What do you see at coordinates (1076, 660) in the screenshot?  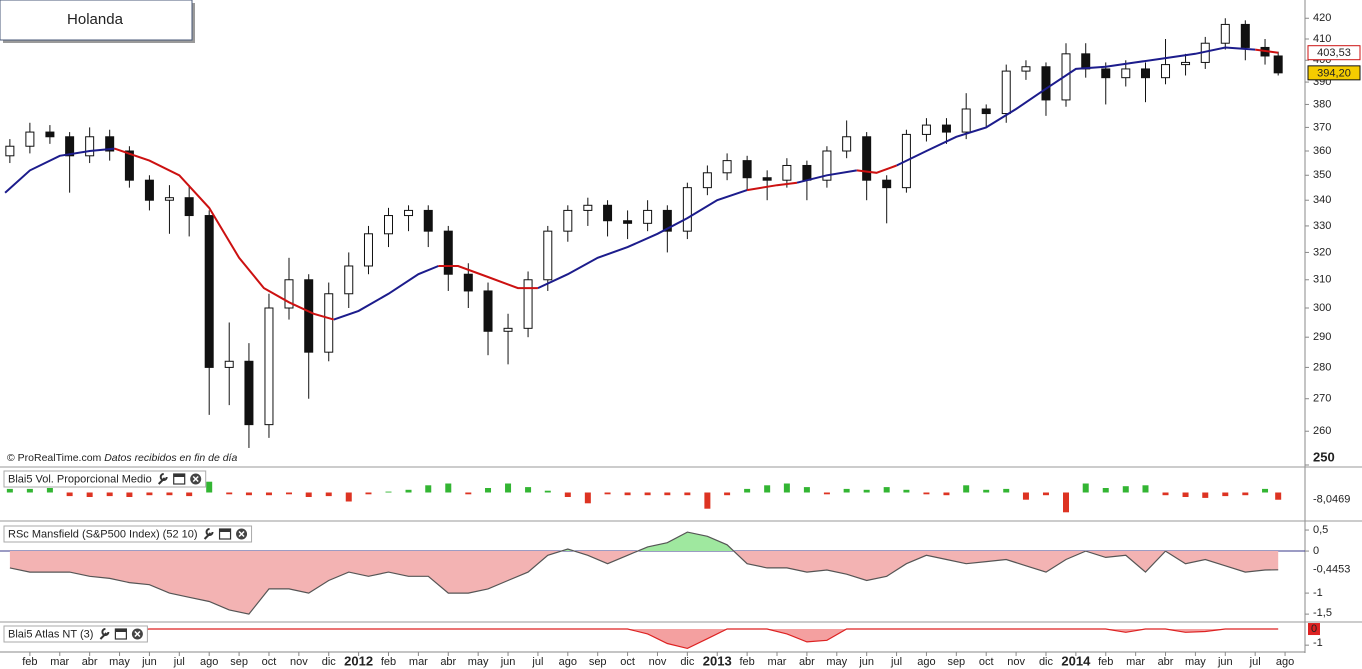 I see `x-tick-label: 2014` at bounding box center [1076, 660].